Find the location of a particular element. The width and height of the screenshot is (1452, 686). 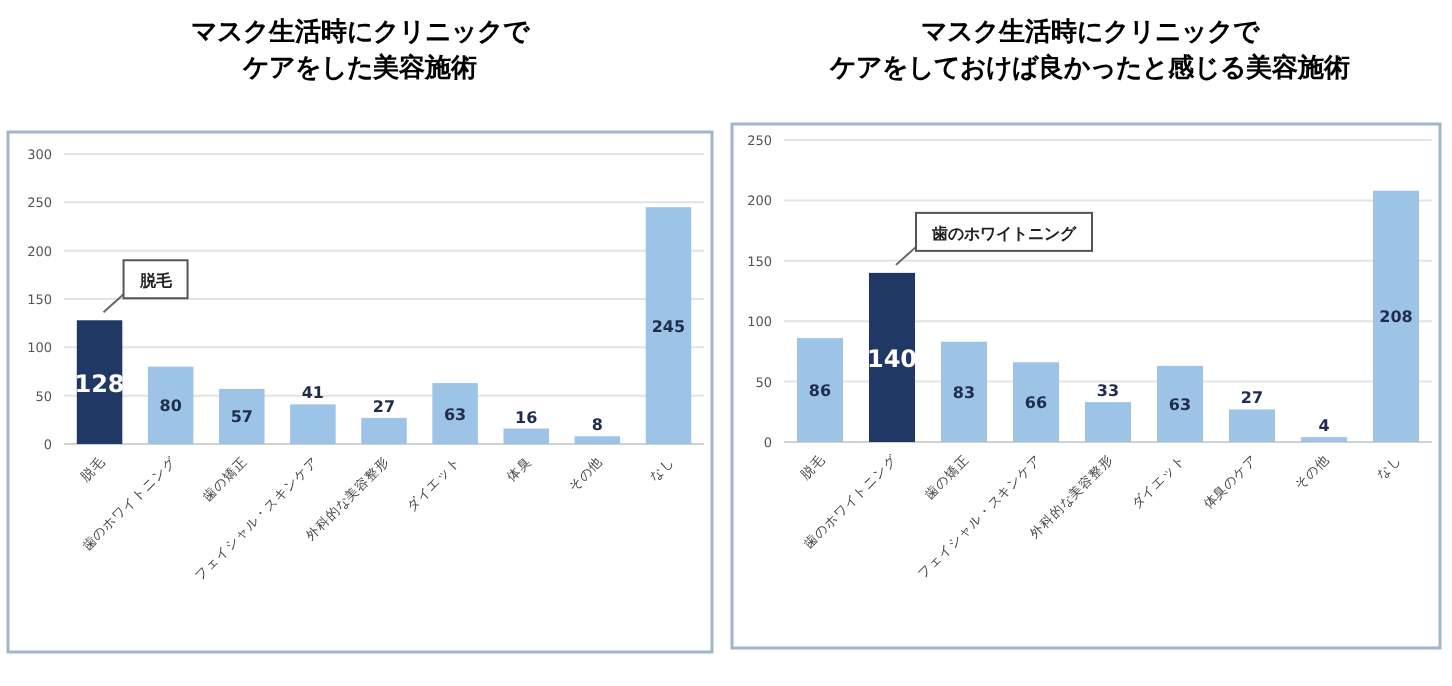

data-label: 83 is located at coordinates (964, 392).